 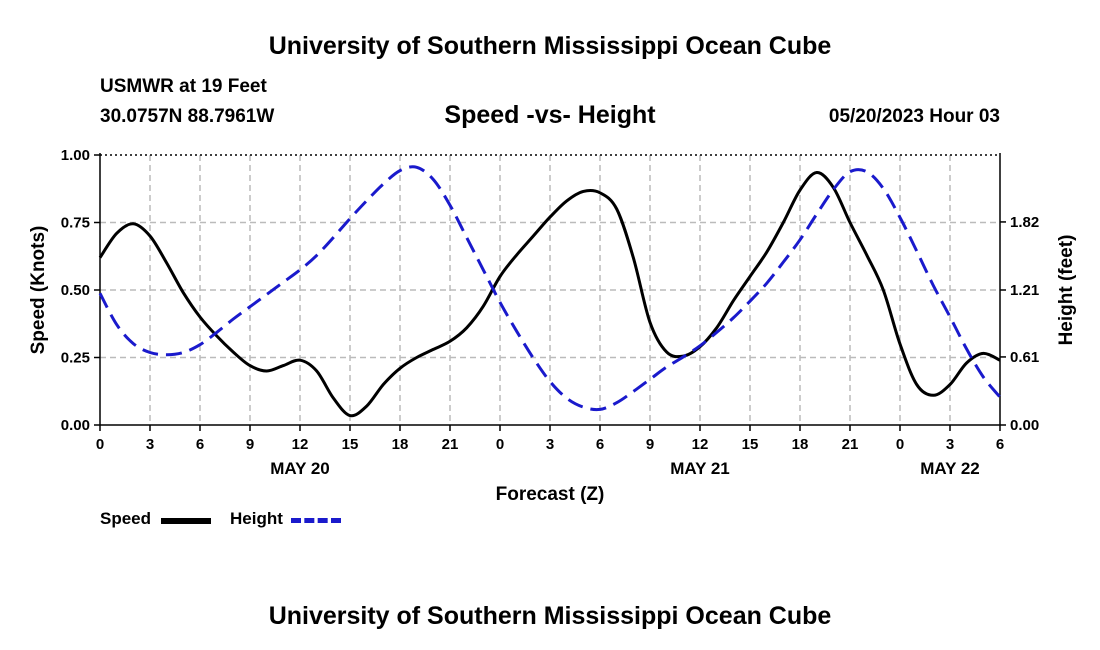 What do you see at coordinates (126, 518) in the screenshot?
I see `legend-label-speed: Speed` at bounding box center [126, 518].